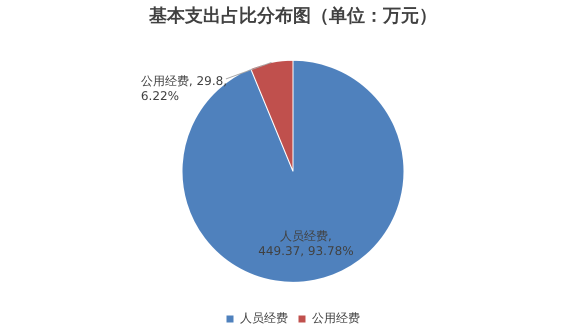 The width and height of the screenshot is (586, 335). What do you see at coordinates (184, 89) in the screenshot?
I see `data-label: 公用经费, 29.8, 6.22%` at bounding box center [184, 89].